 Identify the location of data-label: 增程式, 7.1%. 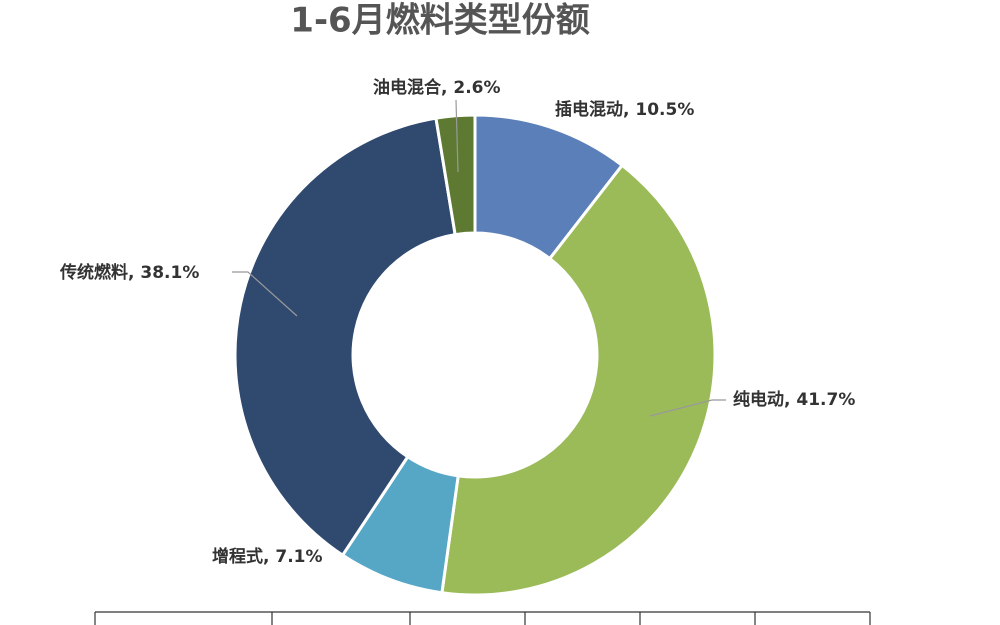
(267, 556).